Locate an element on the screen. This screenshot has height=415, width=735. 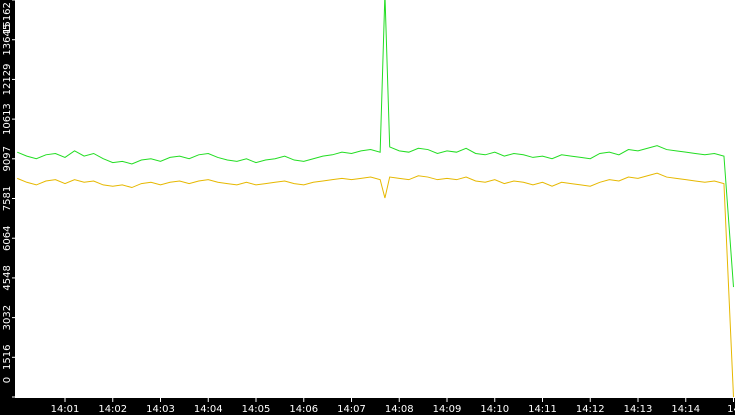
x-tick-label: 14:06 is located at coordinates (303, 409).